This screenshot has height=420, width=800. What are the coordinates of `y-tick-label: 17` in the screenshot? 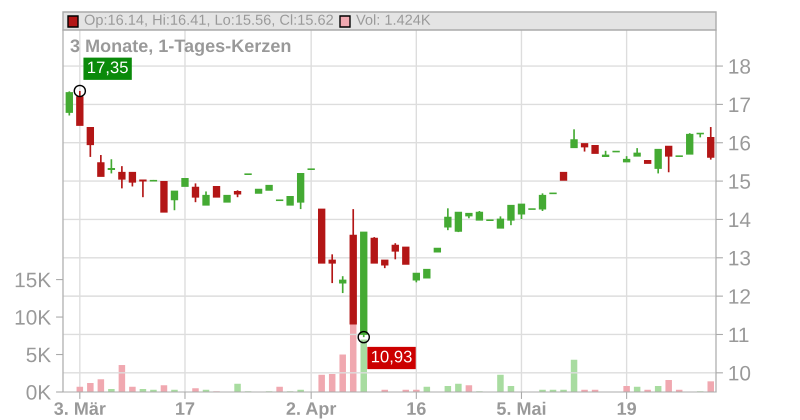 It's located at (739, 105).